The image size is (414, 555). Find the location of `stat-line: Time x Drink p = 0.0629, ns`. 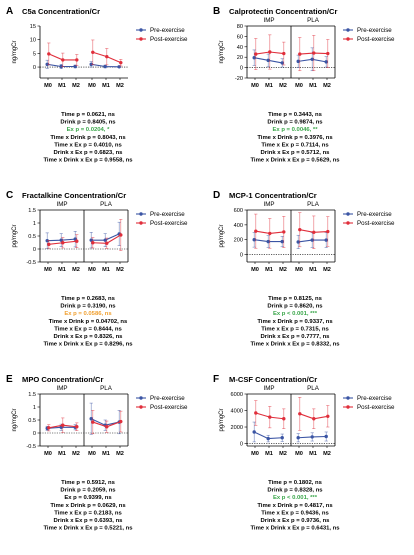

stat-line: Time x Drink p = 0.0629, ns is located at coordinates (88, 506).